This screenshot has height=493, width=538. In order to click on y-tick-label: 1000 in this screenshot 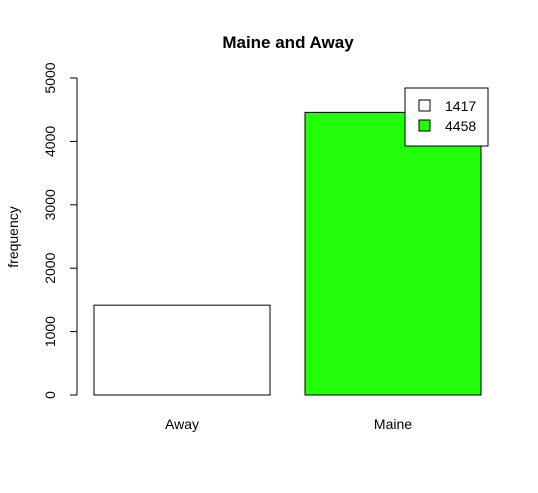, I will do `click(50, 331)`.